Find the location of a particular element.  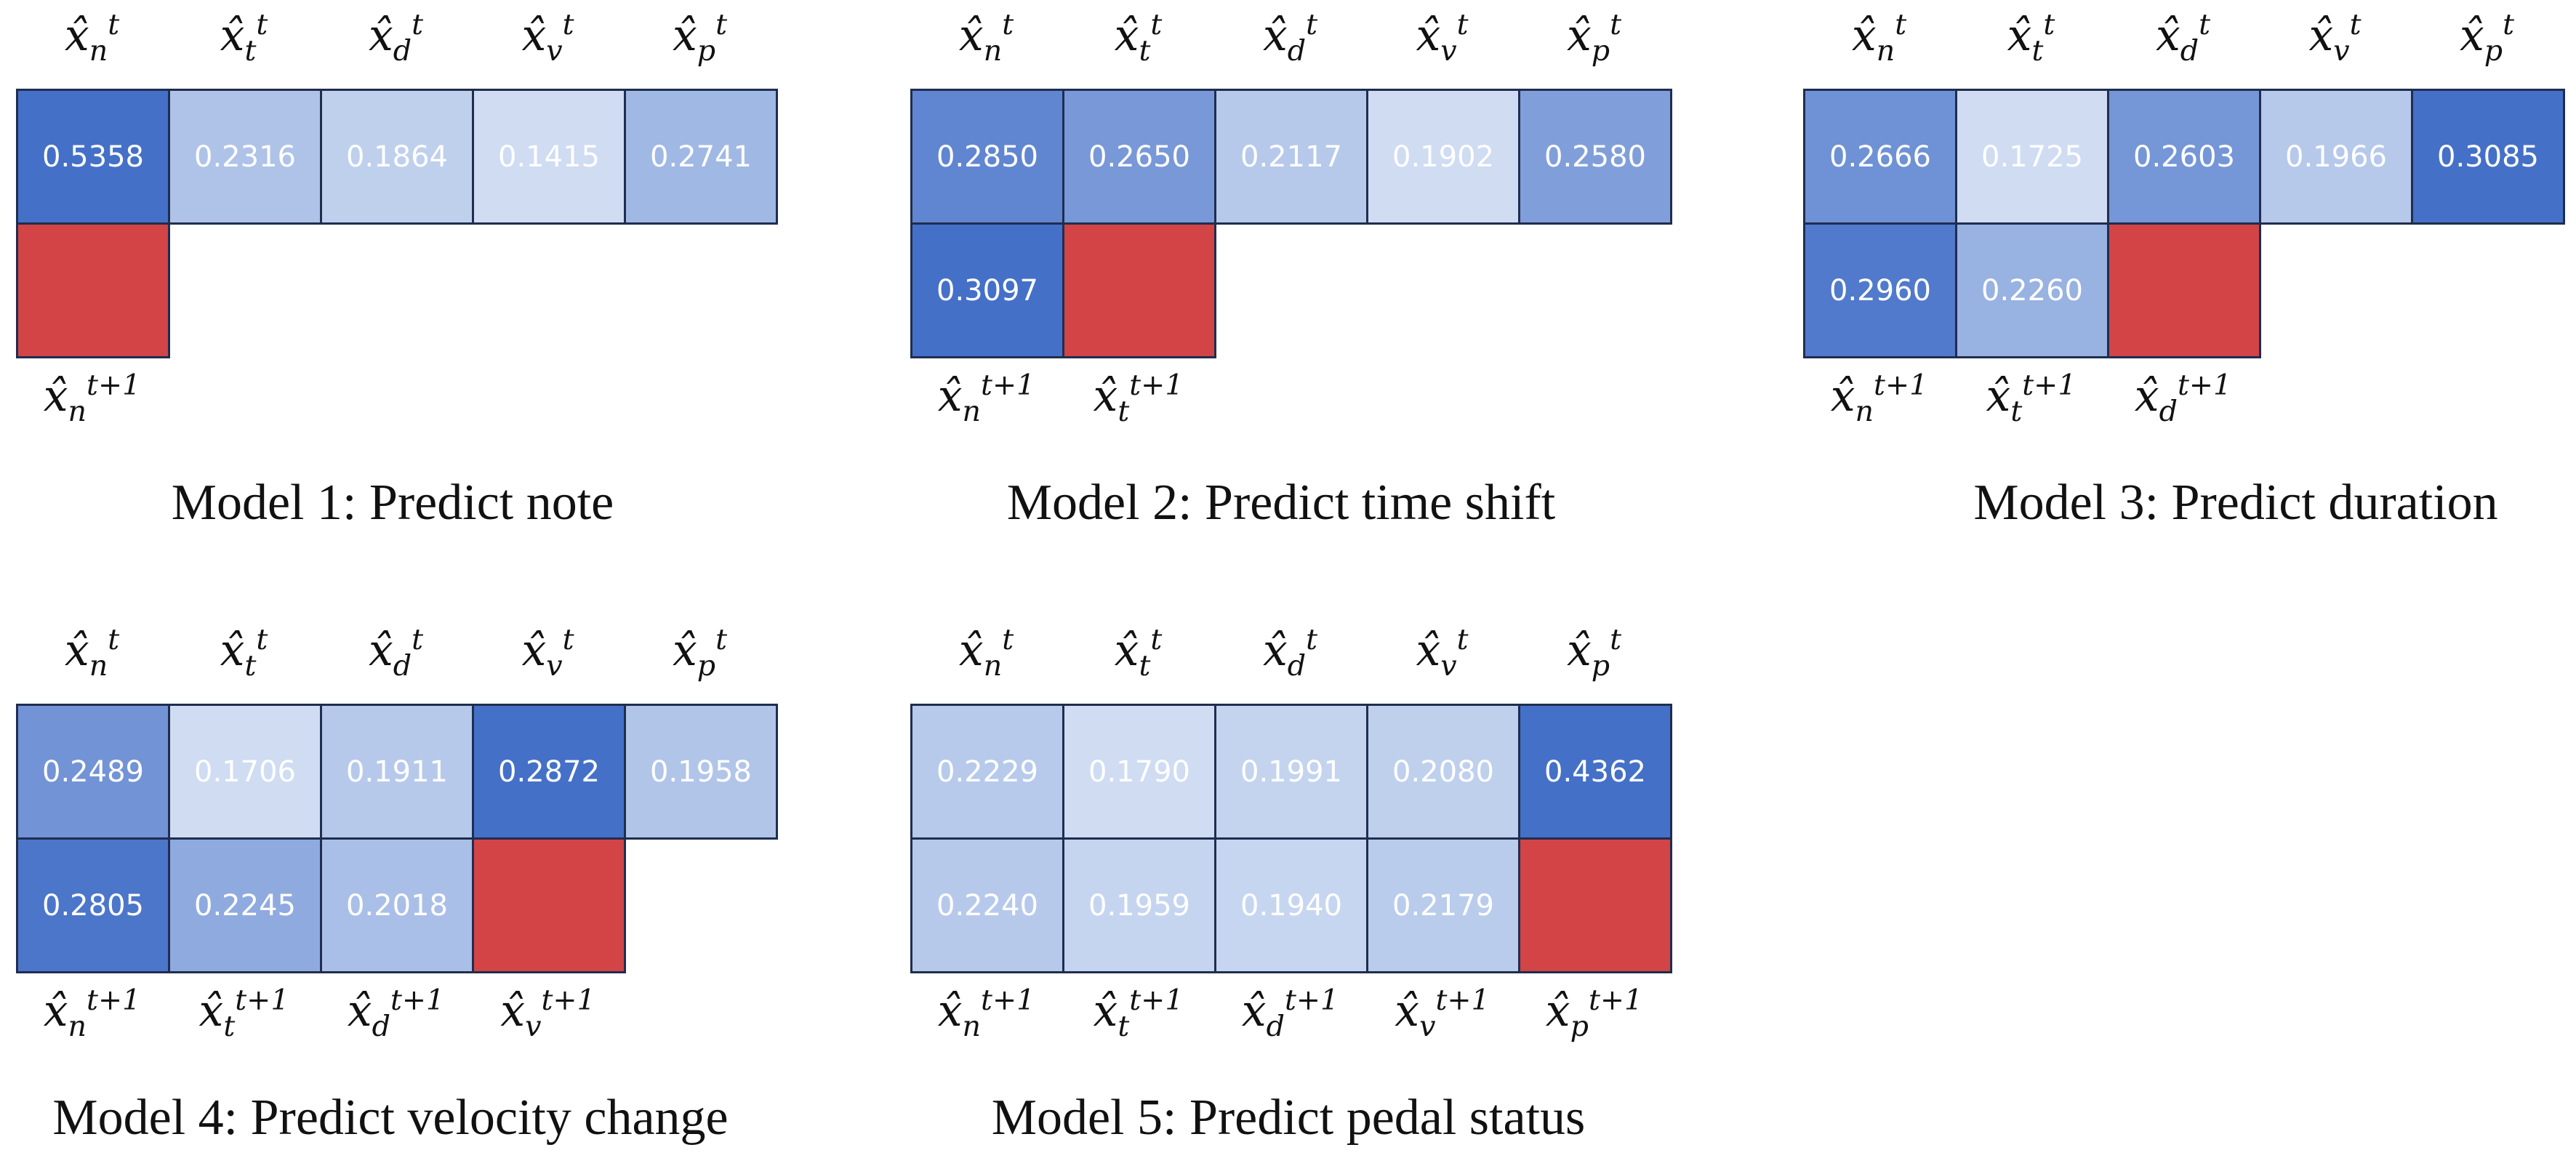

model-caption: Model 5: Predict pedal status is located at coordinates (1289, 1118).